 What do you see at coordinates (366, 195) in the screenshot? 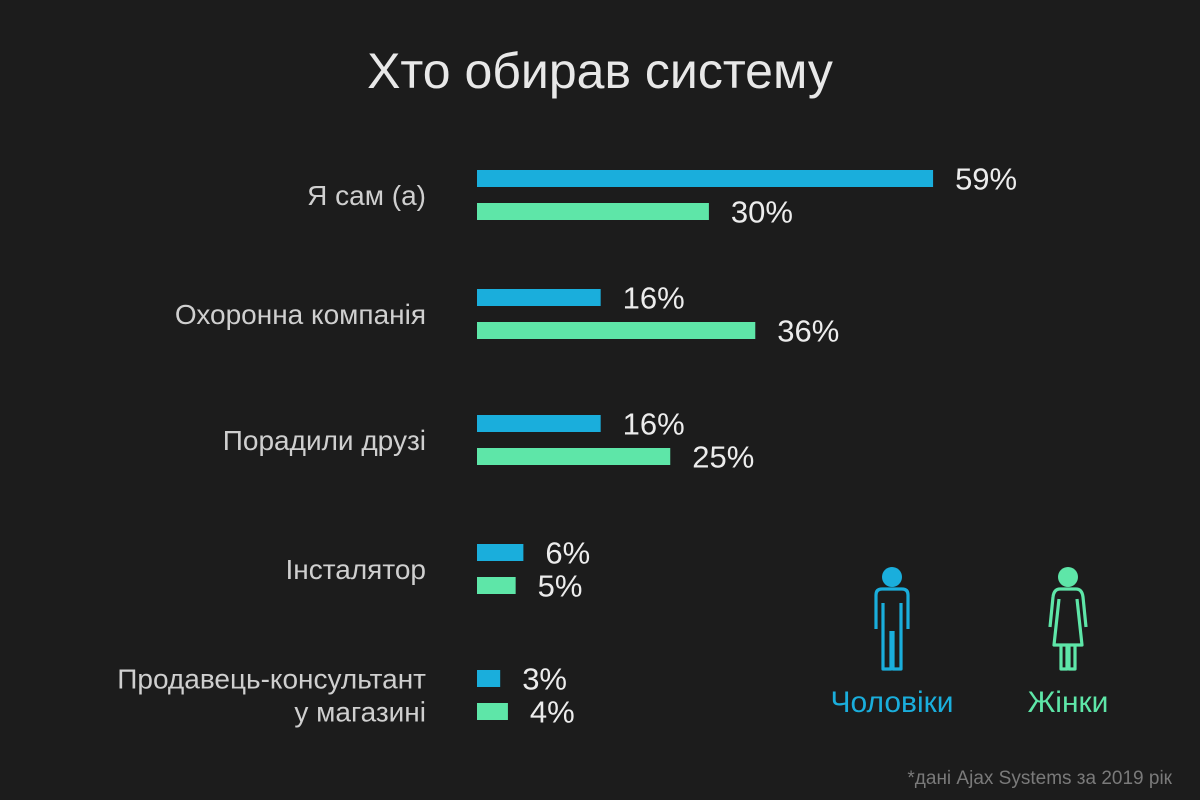
I see `category-label: Я сам (а)` at bounding box center [366, 195].